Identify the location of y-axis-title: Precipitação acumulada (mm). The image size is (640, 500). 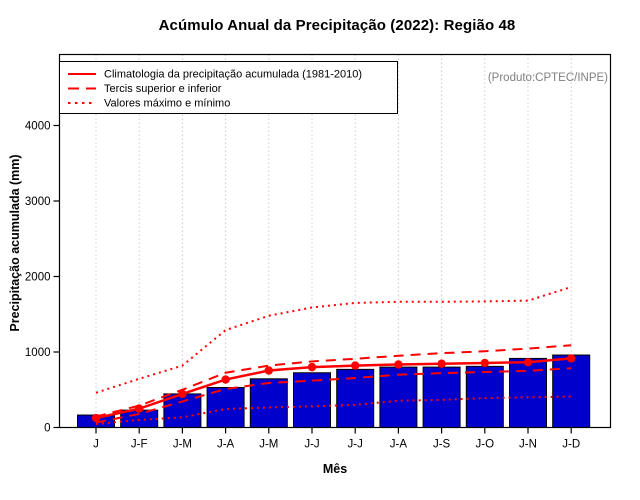
(15, 243).